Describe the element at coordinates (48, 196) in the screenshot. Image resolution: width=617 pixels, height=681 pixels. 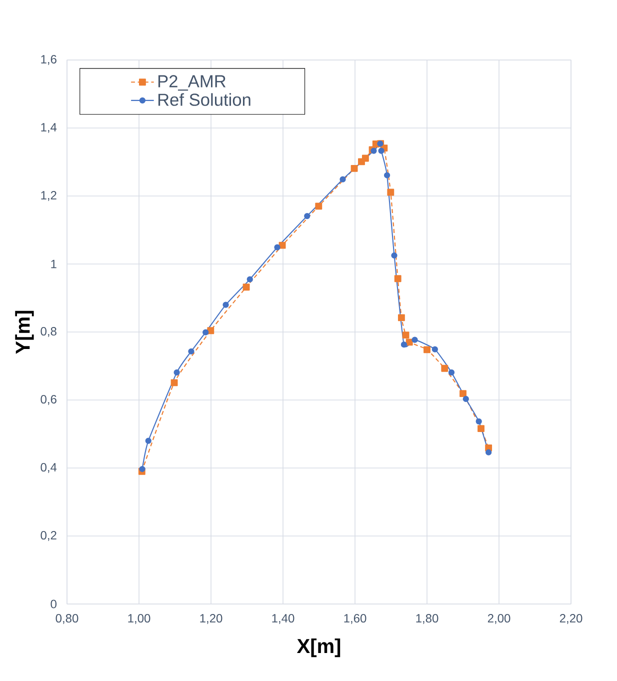
I see `y-tick-label: 1,2` at that location.